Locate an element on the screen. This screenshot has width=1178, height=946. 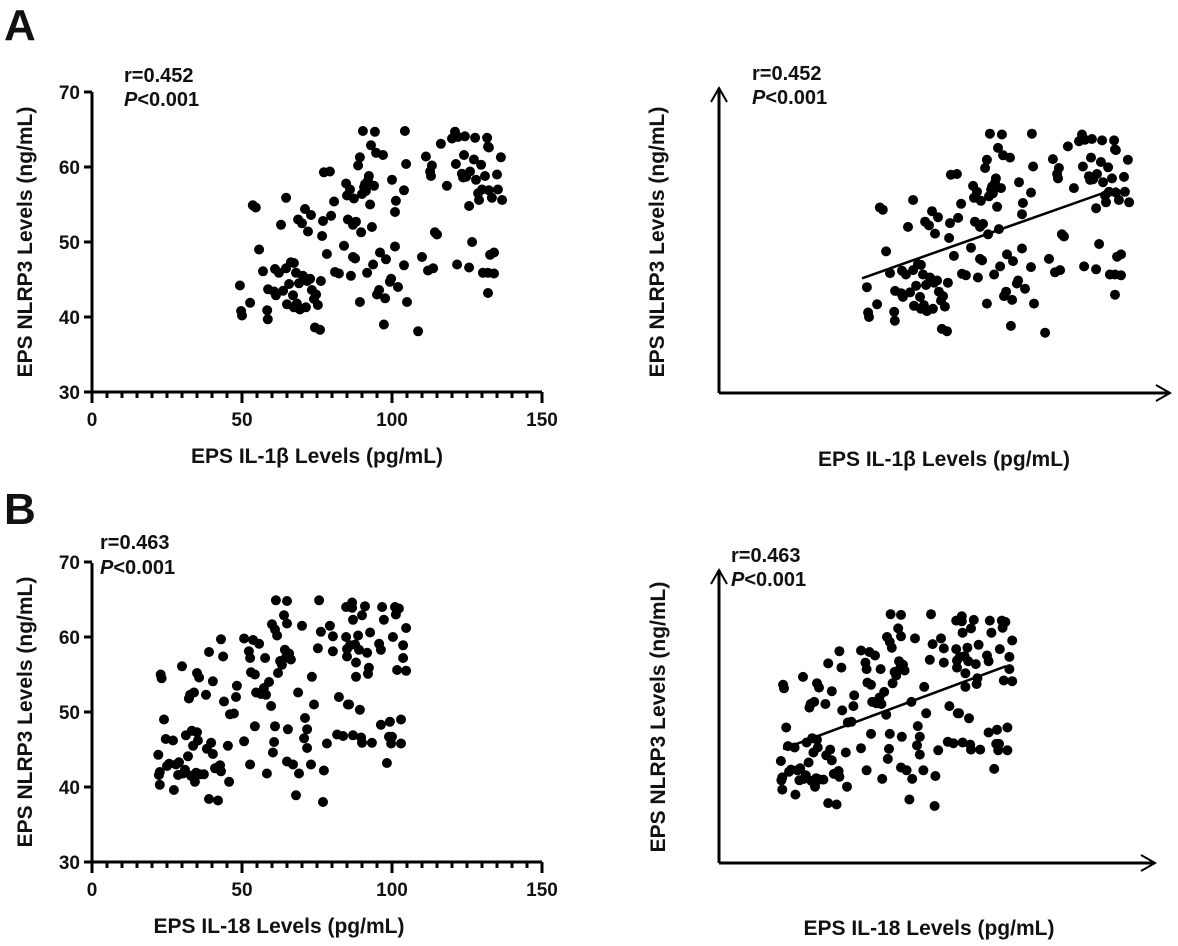
annotation-p: P<0.001 is located at coordinates (161, 100).